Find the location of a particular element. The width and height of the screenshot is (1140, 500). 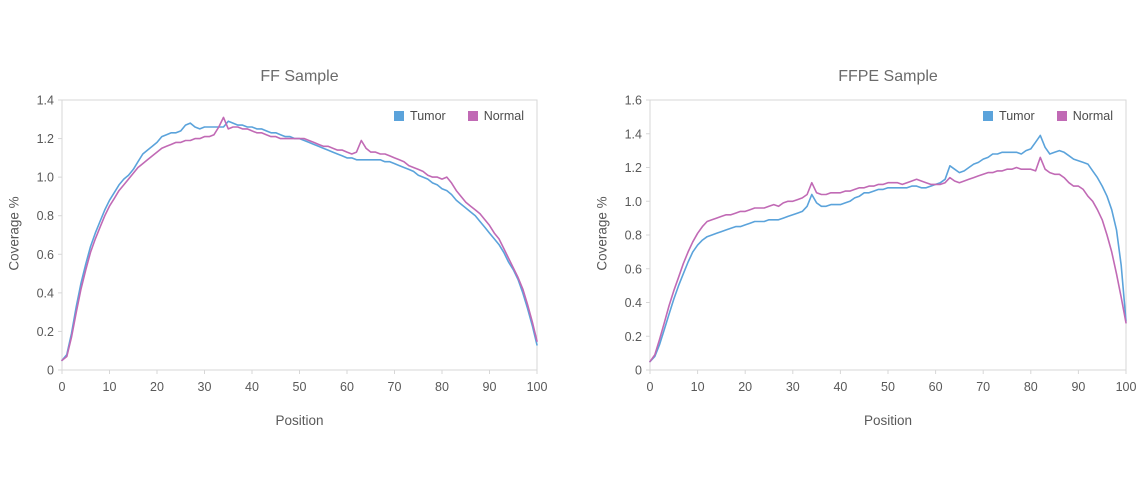

chart-title: FF Sample is located at coordinates (299, 76).